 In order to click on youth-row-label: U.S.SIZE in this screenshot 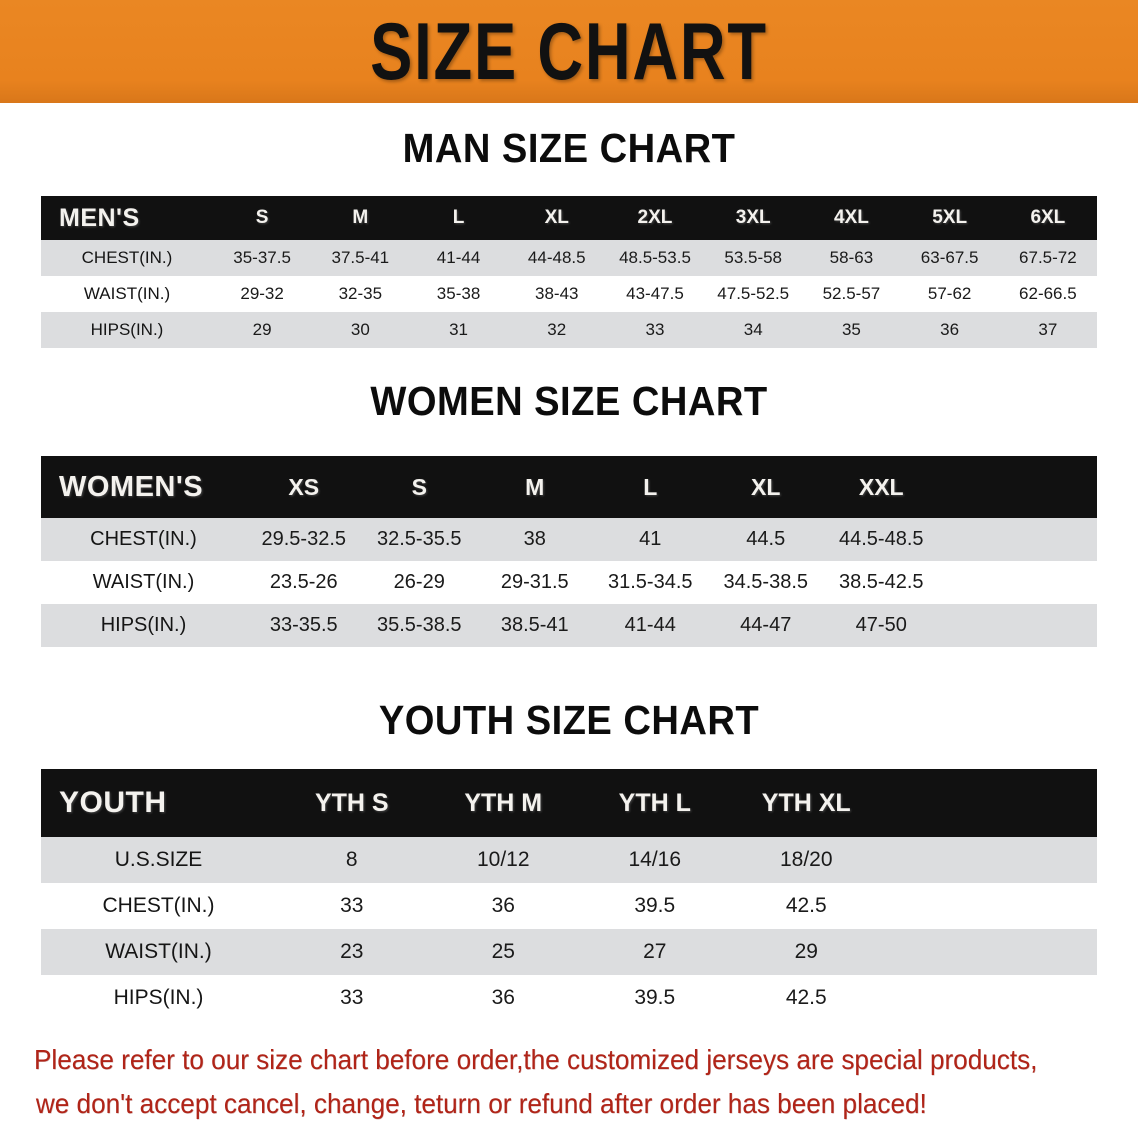, I will do `click(158, 859)`.